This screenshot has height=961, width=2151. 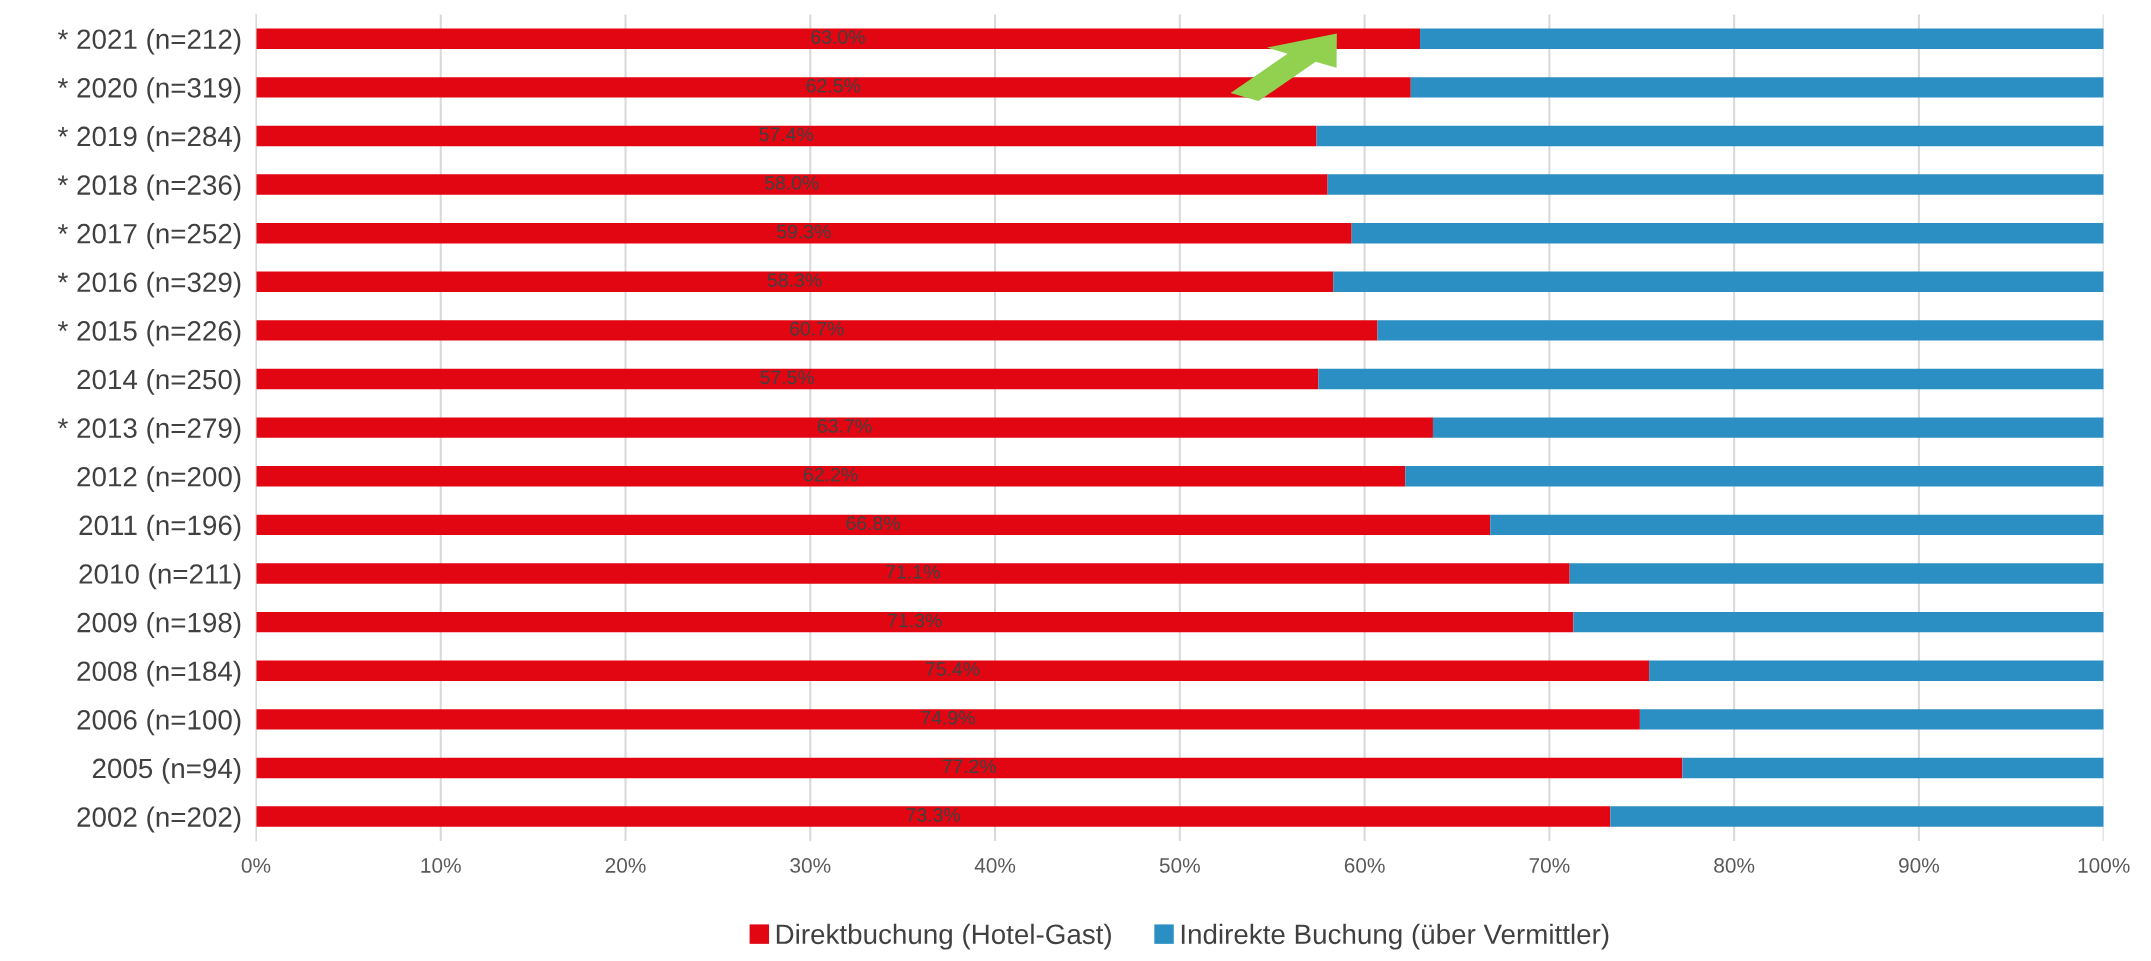 I want to click on data-label: 71.3%, so click(x=915, y=620).